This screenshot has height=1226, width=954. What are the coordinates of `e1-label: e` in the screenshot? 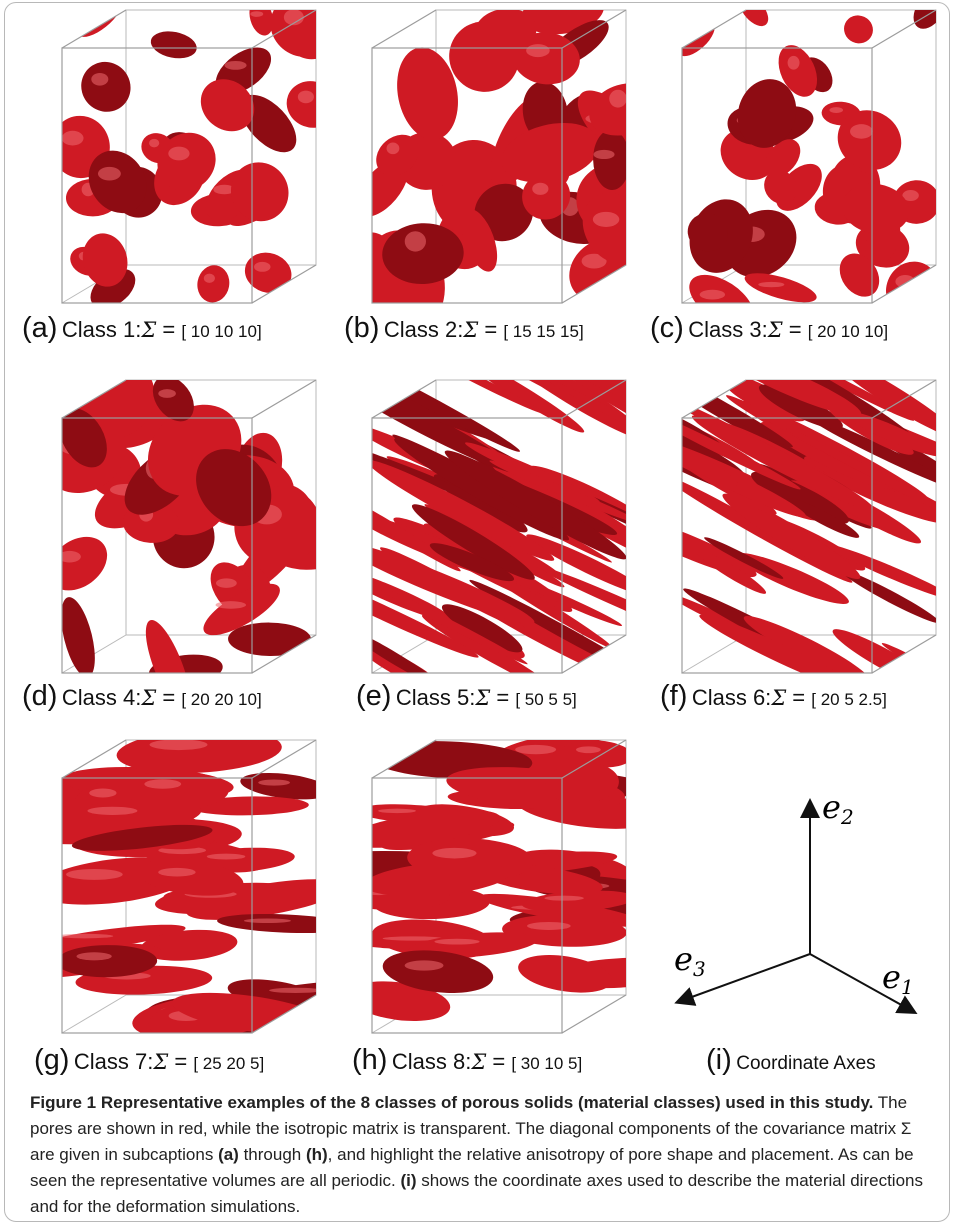 It's located at (891, 977).